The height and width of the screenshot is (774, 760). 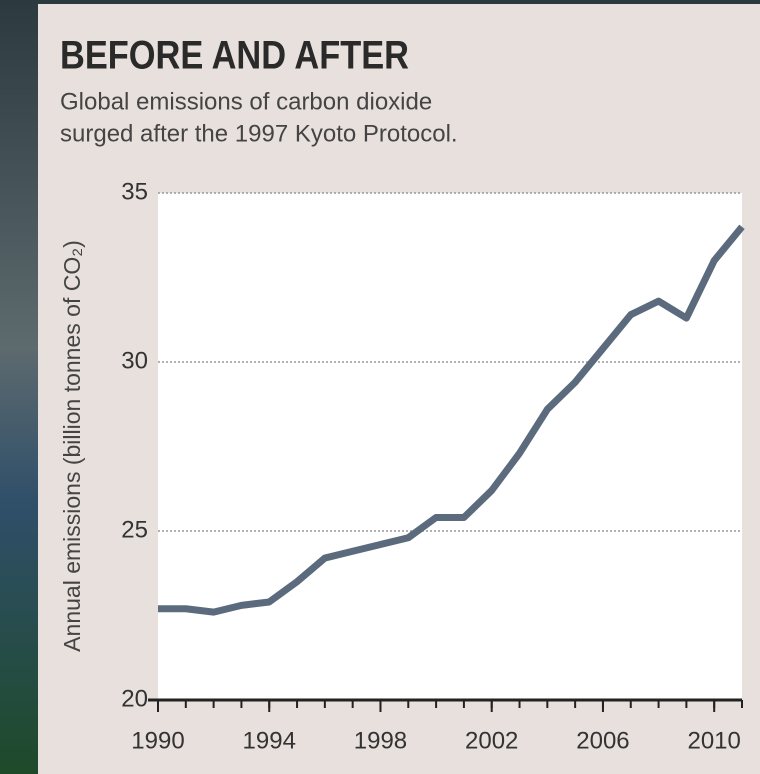 What do you see at coordinates (246, 101) in the screenshot?
I see `subtitle-line: Global emissions of carbon dioxide` at bounding box center [246, 101].